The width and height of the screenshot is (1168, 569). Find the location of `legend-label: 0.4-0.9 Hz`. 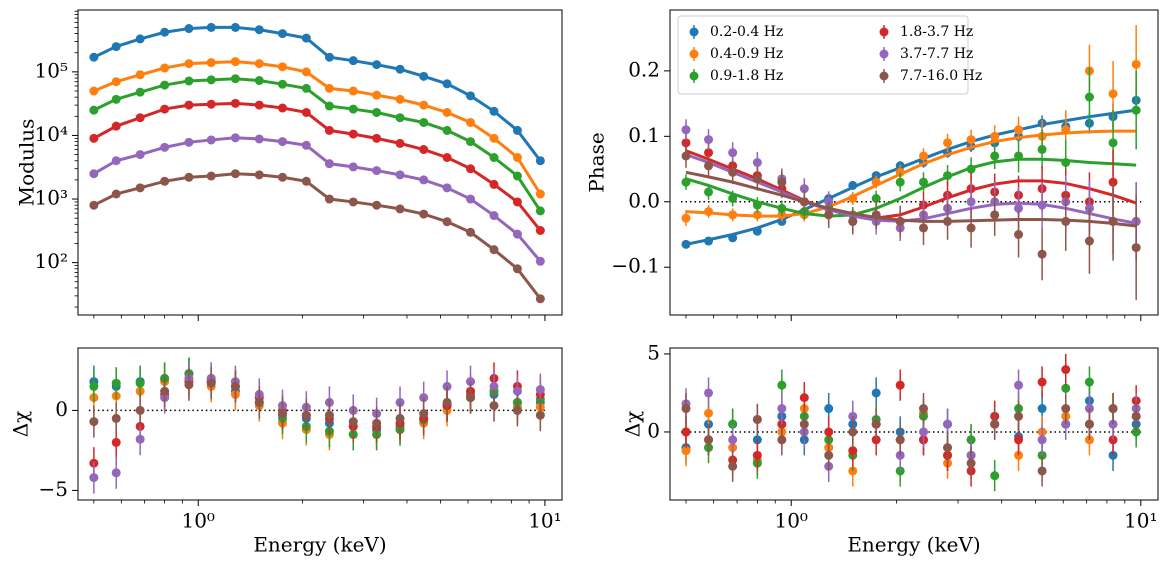

legend-label: 0.4-0.9 Hz is located at coordinates (746, 54).